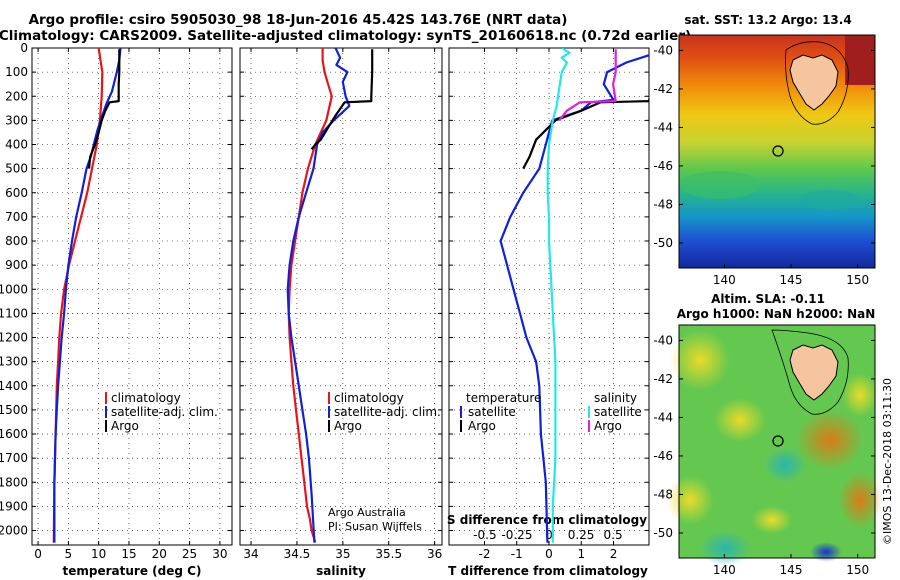 The image size is (900, 580). What do you see at coordinates (367, 512) in the screenshot?
I see `credit-argo-australia: Argo Australia` at bounding box center [367, 512].